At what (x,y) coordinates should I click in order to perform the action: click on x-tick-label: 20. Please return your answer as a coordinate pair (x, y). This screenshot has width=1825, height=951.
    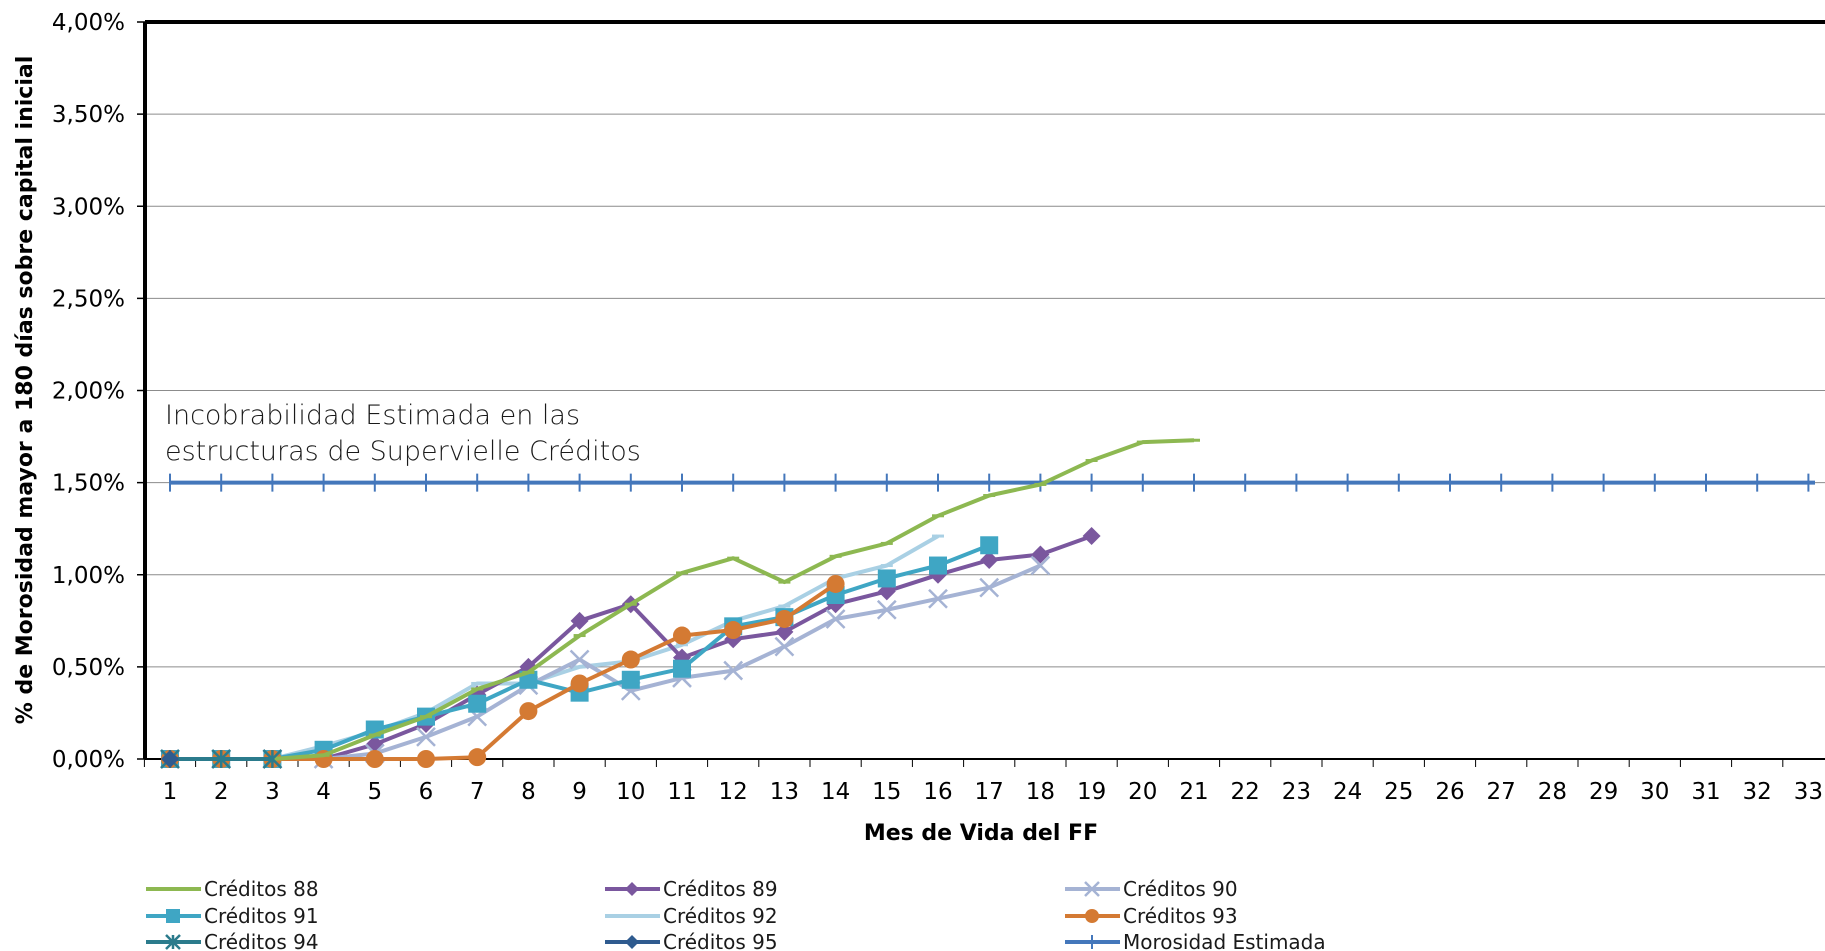
    Looking at the image, I should click on (1142, 792).